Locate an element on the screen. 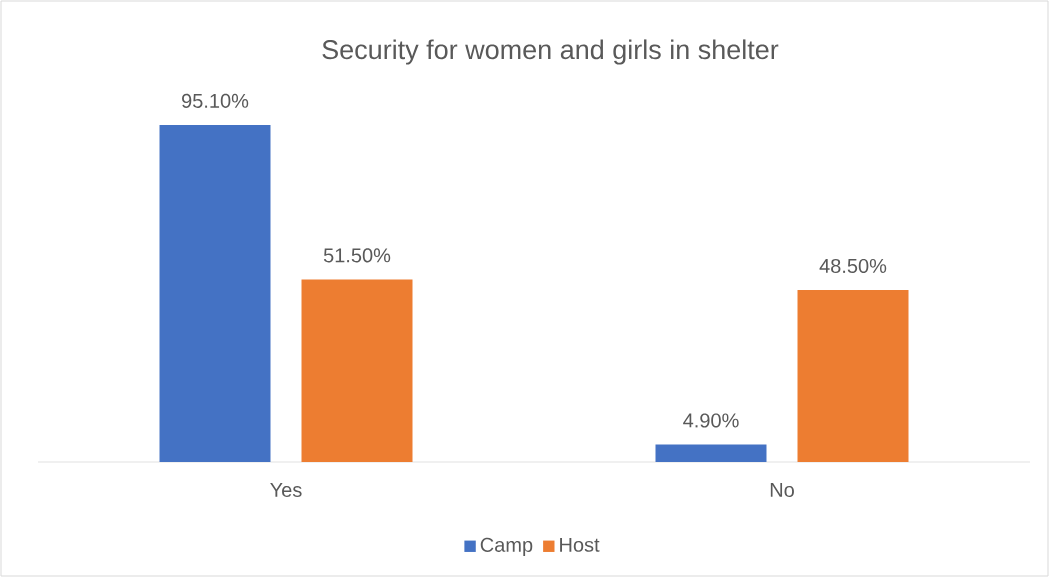 The height and width of the screenshot is (577, 1050). data-label: 95.10% is located at coordinates (215, 100).